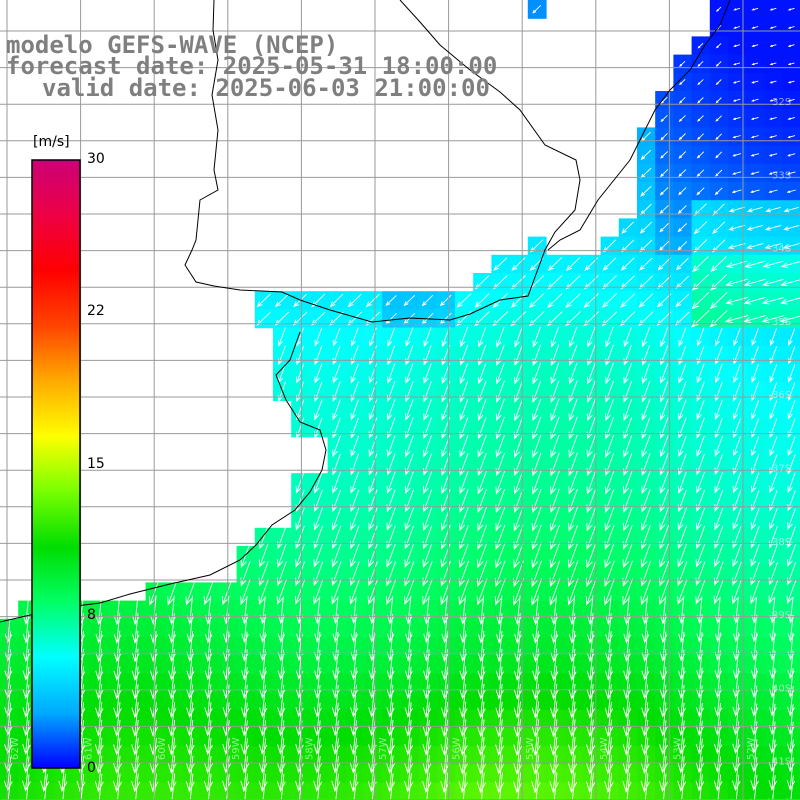  I want to click on lon-label: 62W, so click(15, 748).